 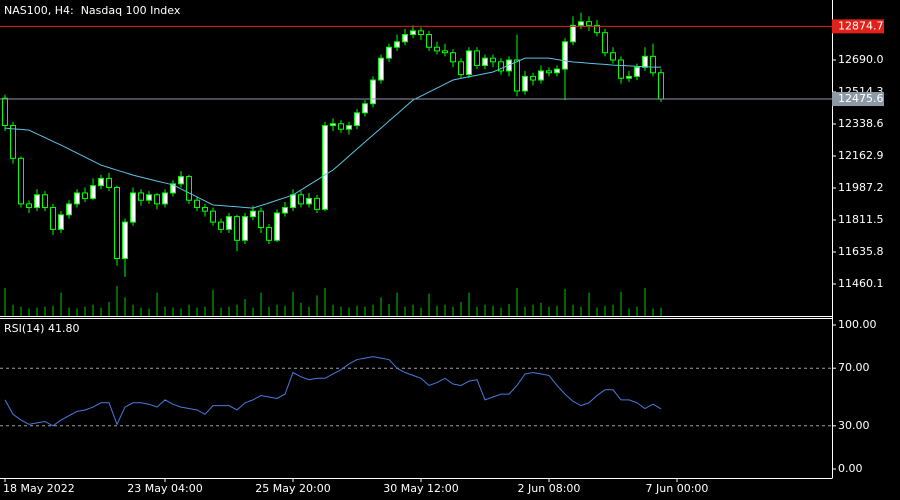 I want to click on x-tick-label: 25 May 20:00, so click(x=292, y=488).